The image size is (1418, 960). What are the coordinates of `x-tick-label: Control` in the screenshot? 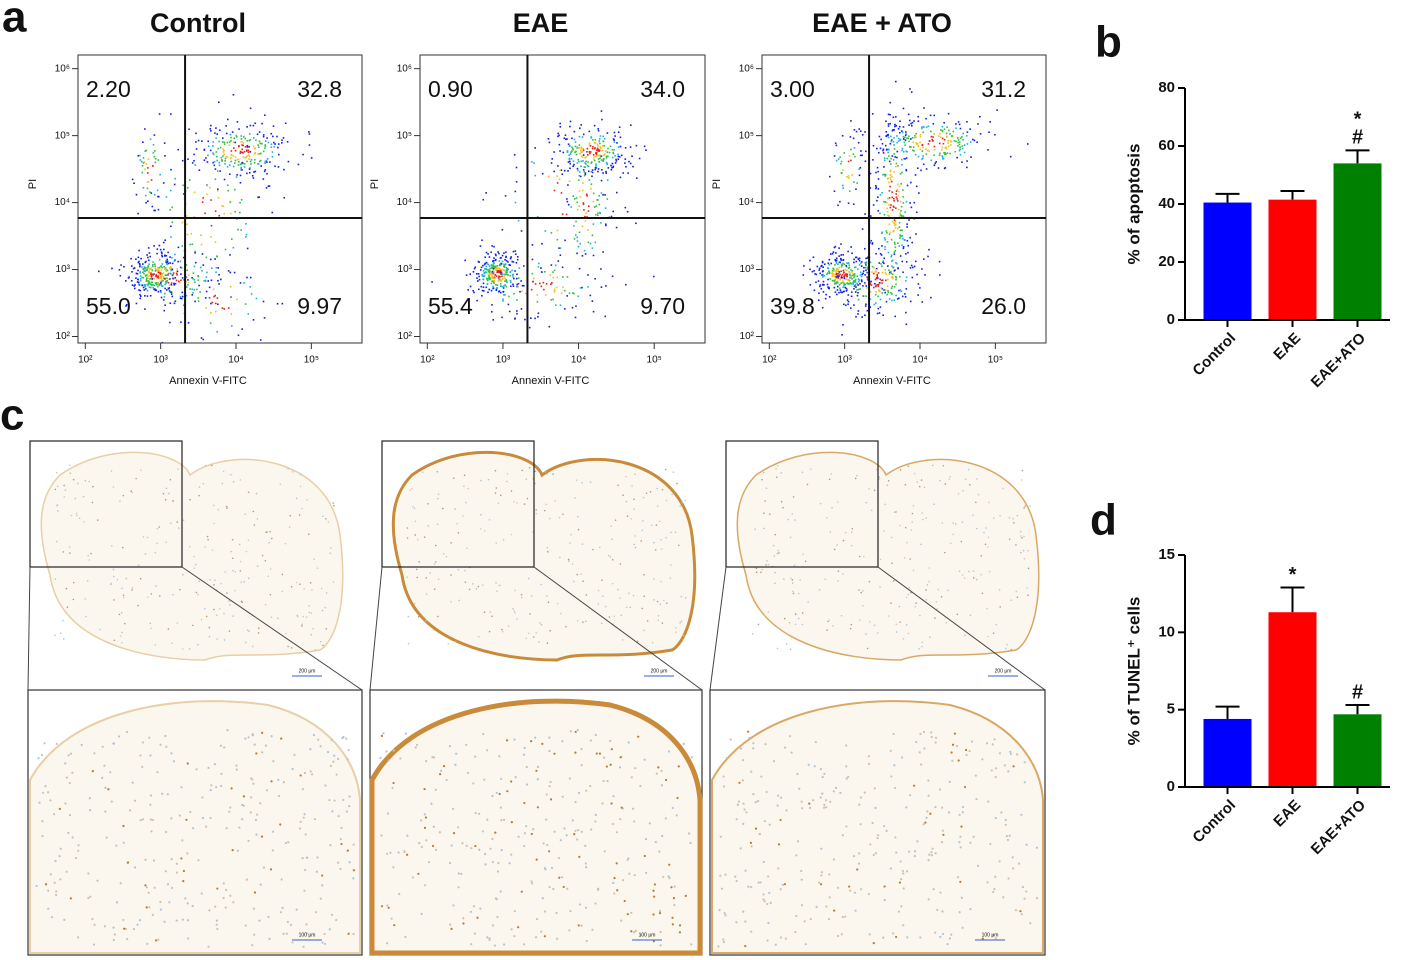 It's located at (1214, 355).